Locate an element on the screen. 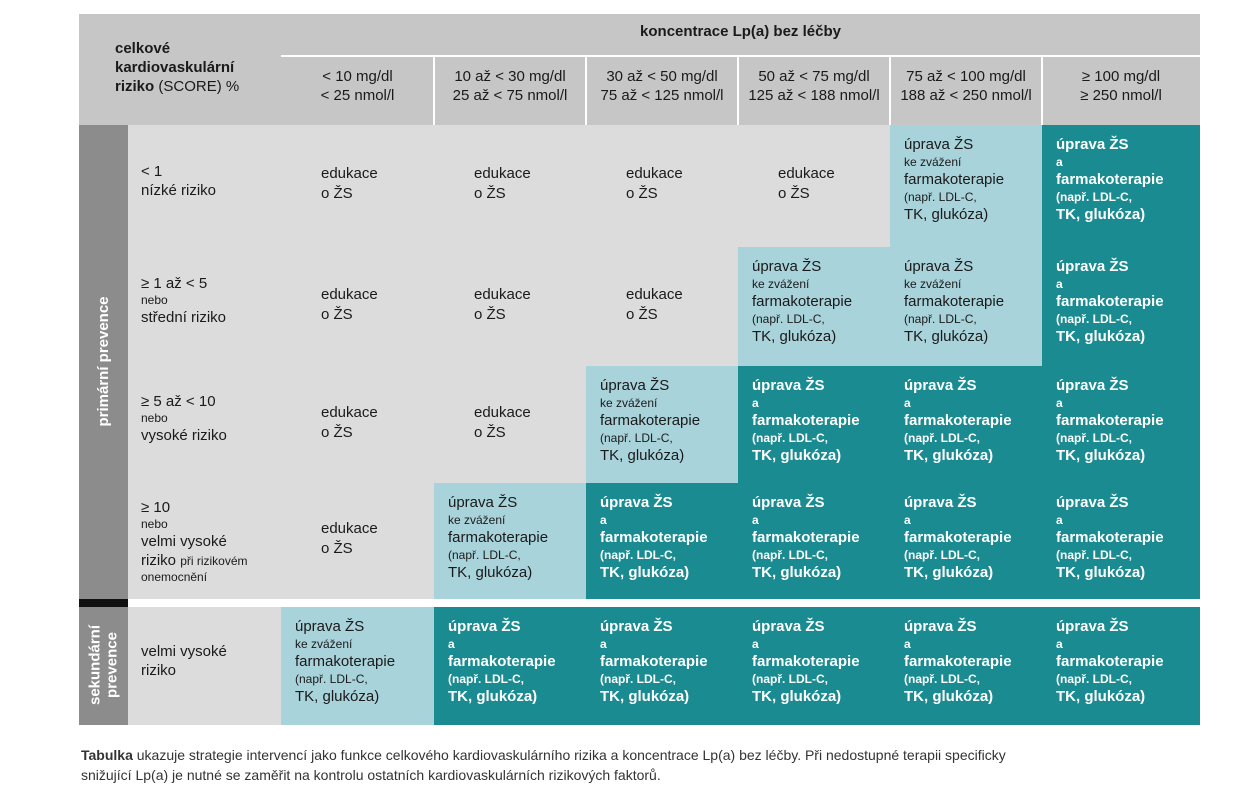 This screenshot has height=800, width=1259. column-header: 75 až < 100 mg/dl 188 až < 250 nmol/l is located at coordinates (966, 86).